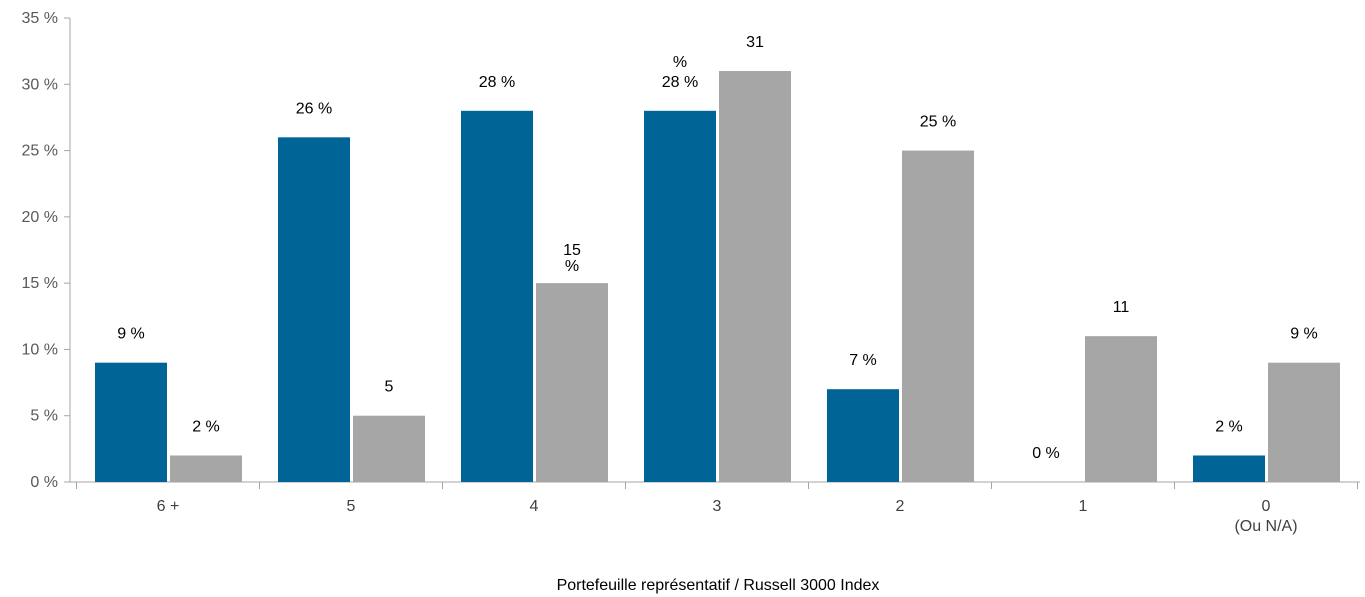 Image resolution: width=1365 pixels, height=597 pixels. What do you see at coordinates (44, 416) in the screenshot?
I see `y-tick-label: 5 %` at bounding box center [44, 416].